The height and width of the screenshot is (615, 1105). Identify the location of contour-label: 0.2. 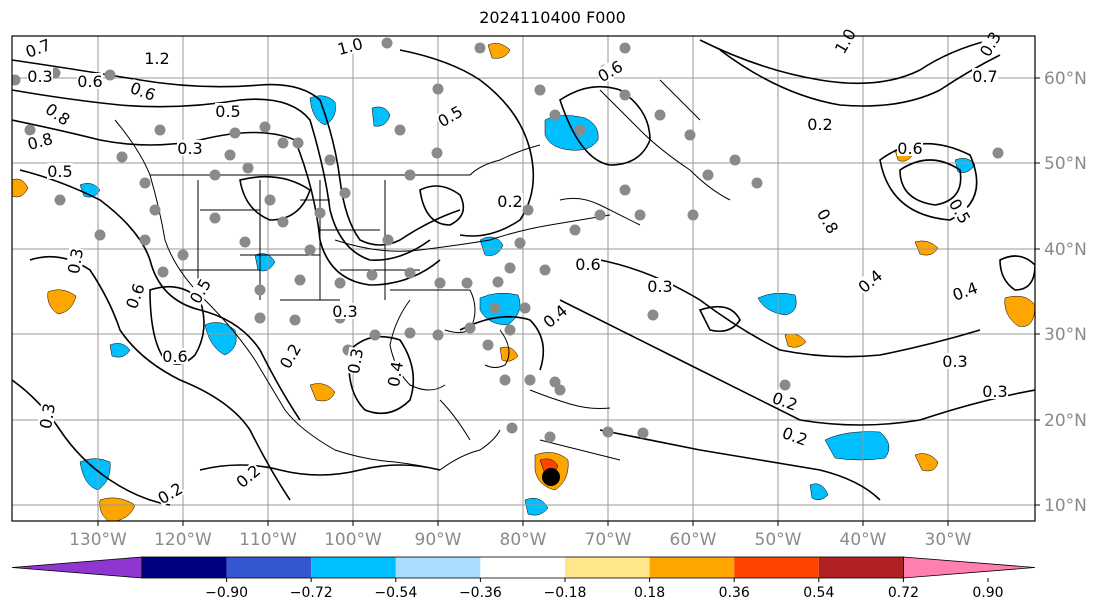
(509, 201).